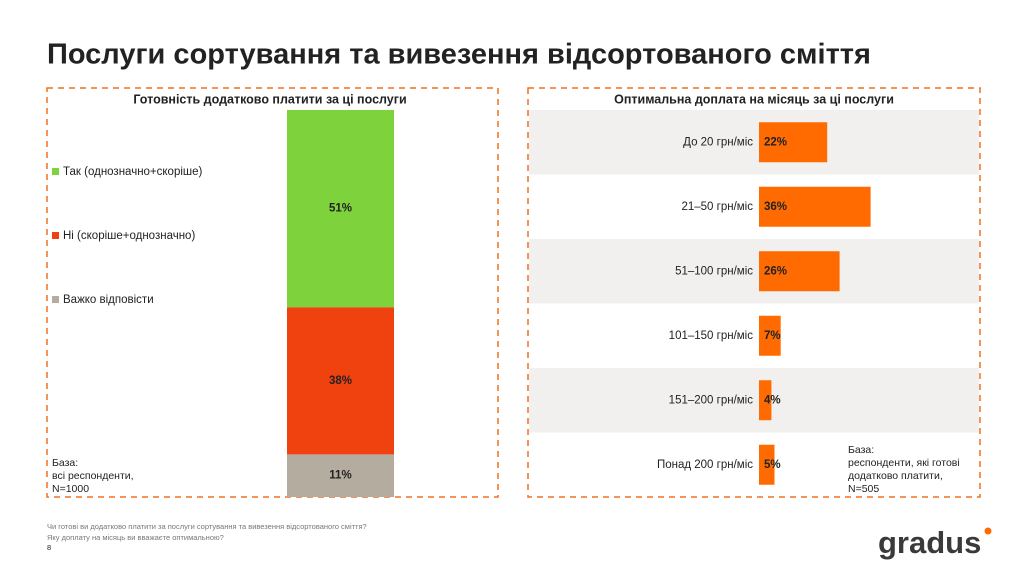 The width and height of the screenshot is (1024, 576). I want to click on data-label: 38%, so click(340, 381).